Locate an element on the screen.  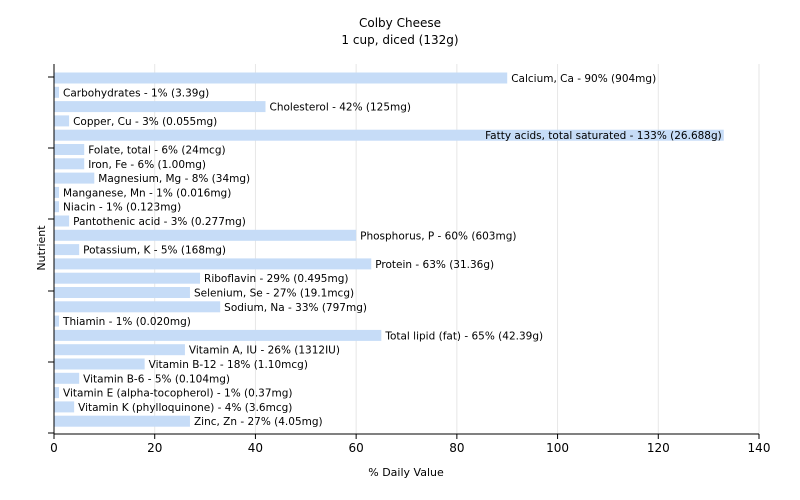
bar-label: Sodium, Na - 33% (797mg) is located at coordinates (295, 308).